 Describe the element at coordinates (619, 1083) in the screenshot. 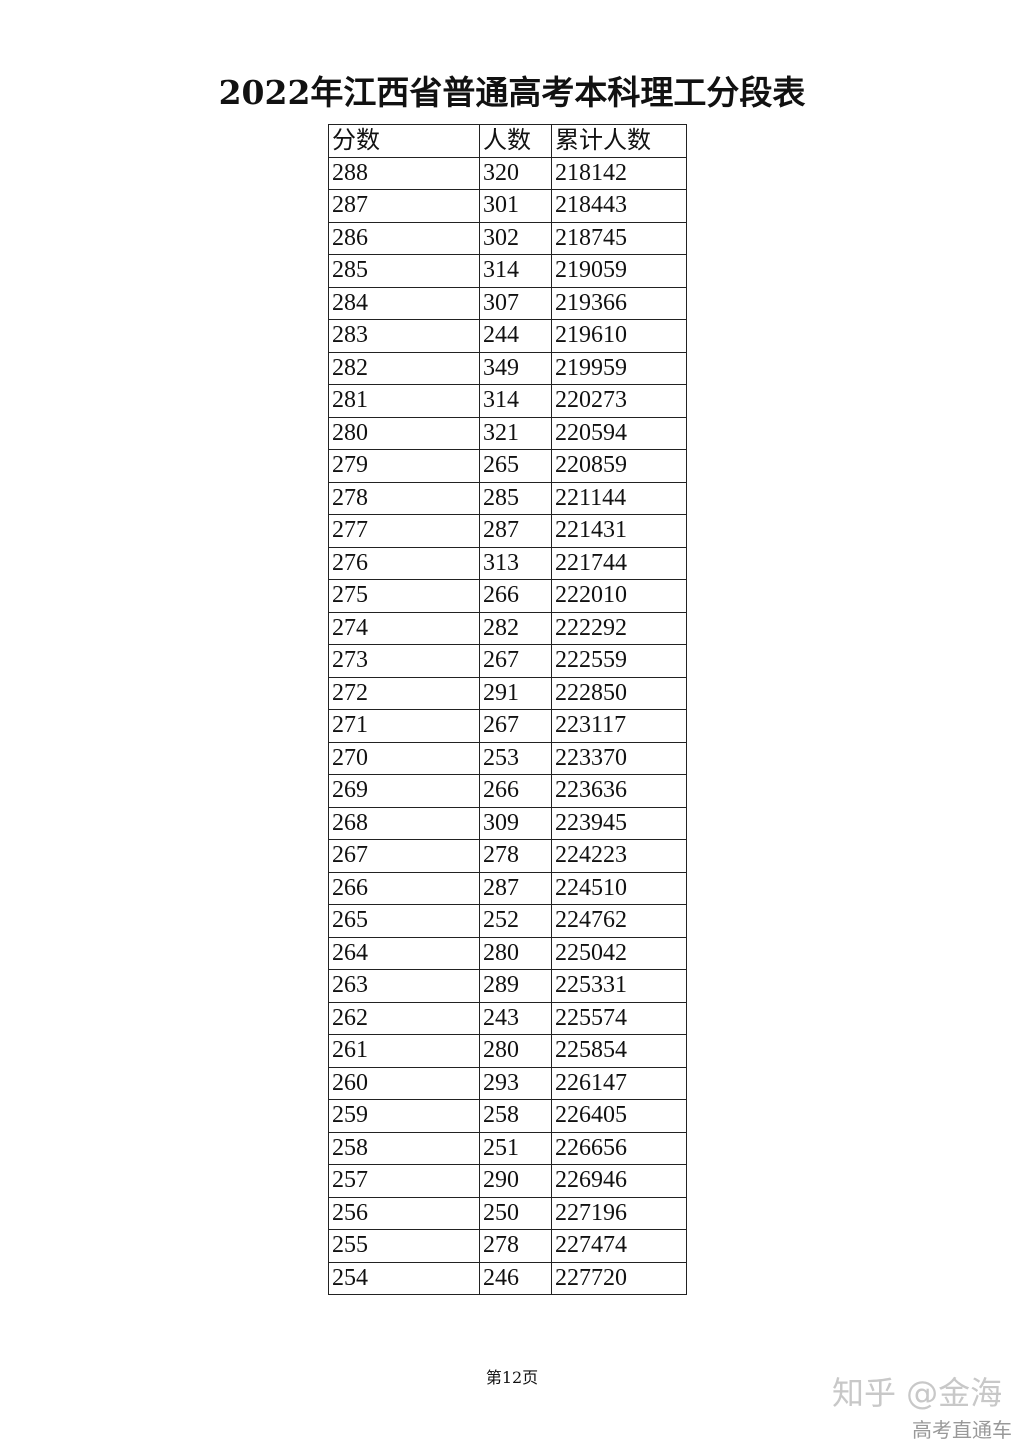

I see `cell-cumulative: 226147` at that location.